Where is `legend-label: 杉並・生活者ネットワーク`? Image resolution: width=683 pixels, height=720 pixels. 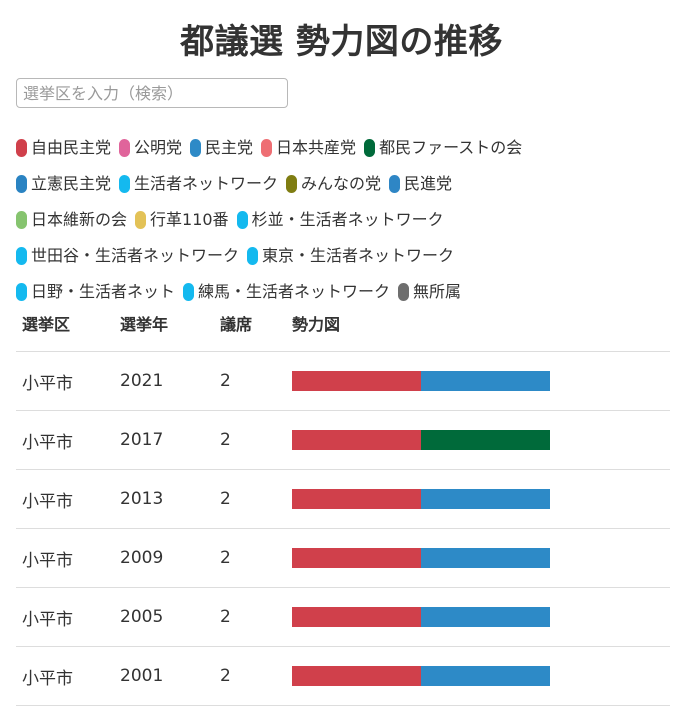
legend-label: 杉並・生活者ネットワーク is located at coordinates (347, 219).